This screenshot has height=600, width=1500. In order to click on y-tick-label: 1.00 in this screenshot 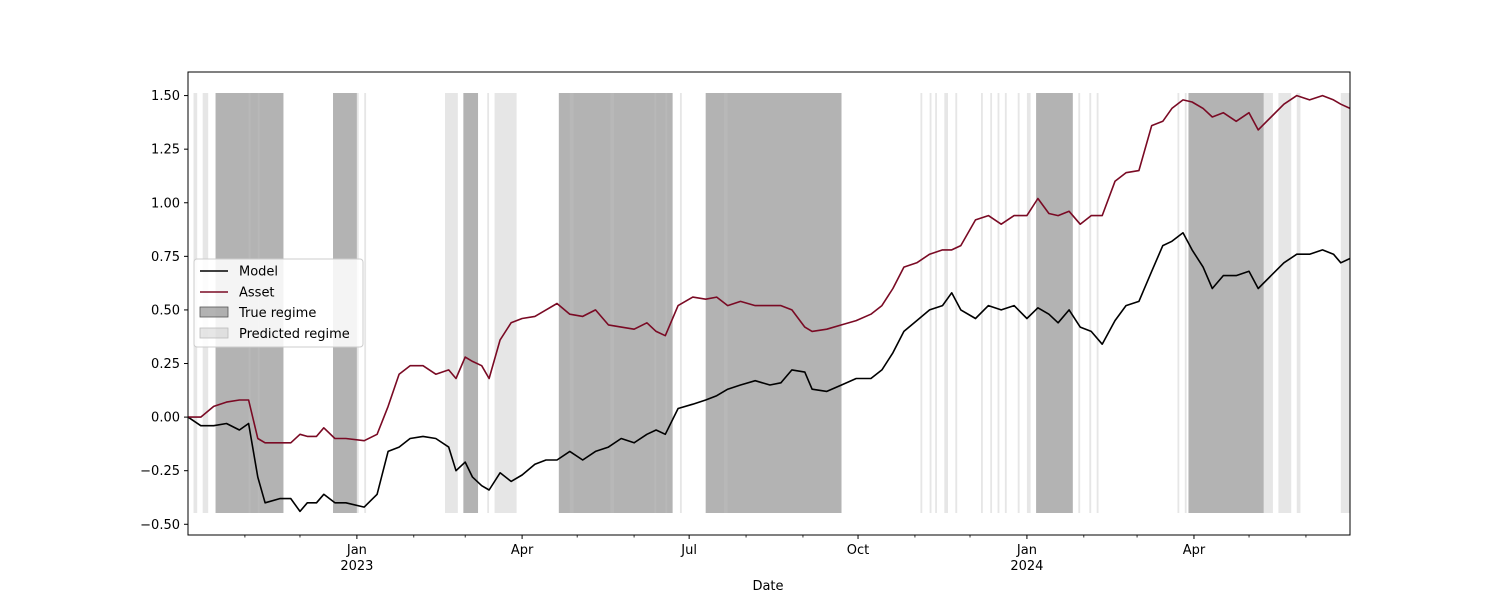, I will do `click(165, 203)`.